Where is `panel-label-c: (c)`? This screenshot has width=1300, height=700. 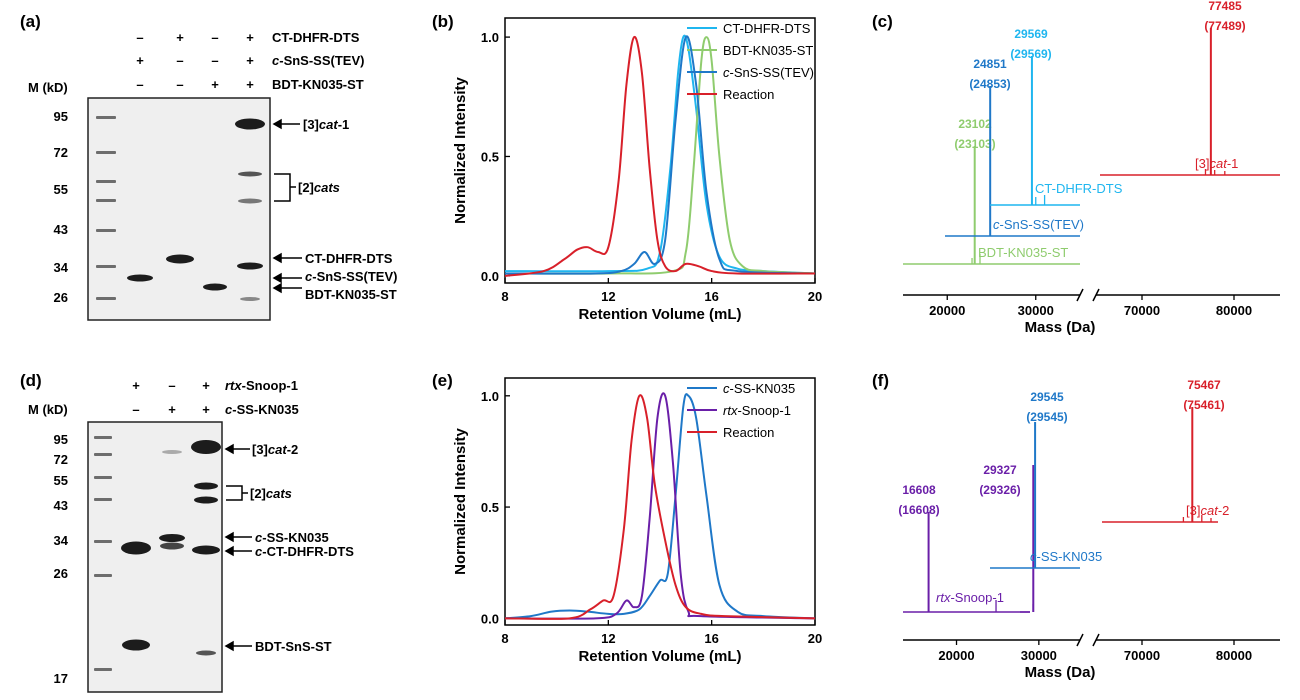
panel-label-c: (c) is located at coordinates (882, 21).